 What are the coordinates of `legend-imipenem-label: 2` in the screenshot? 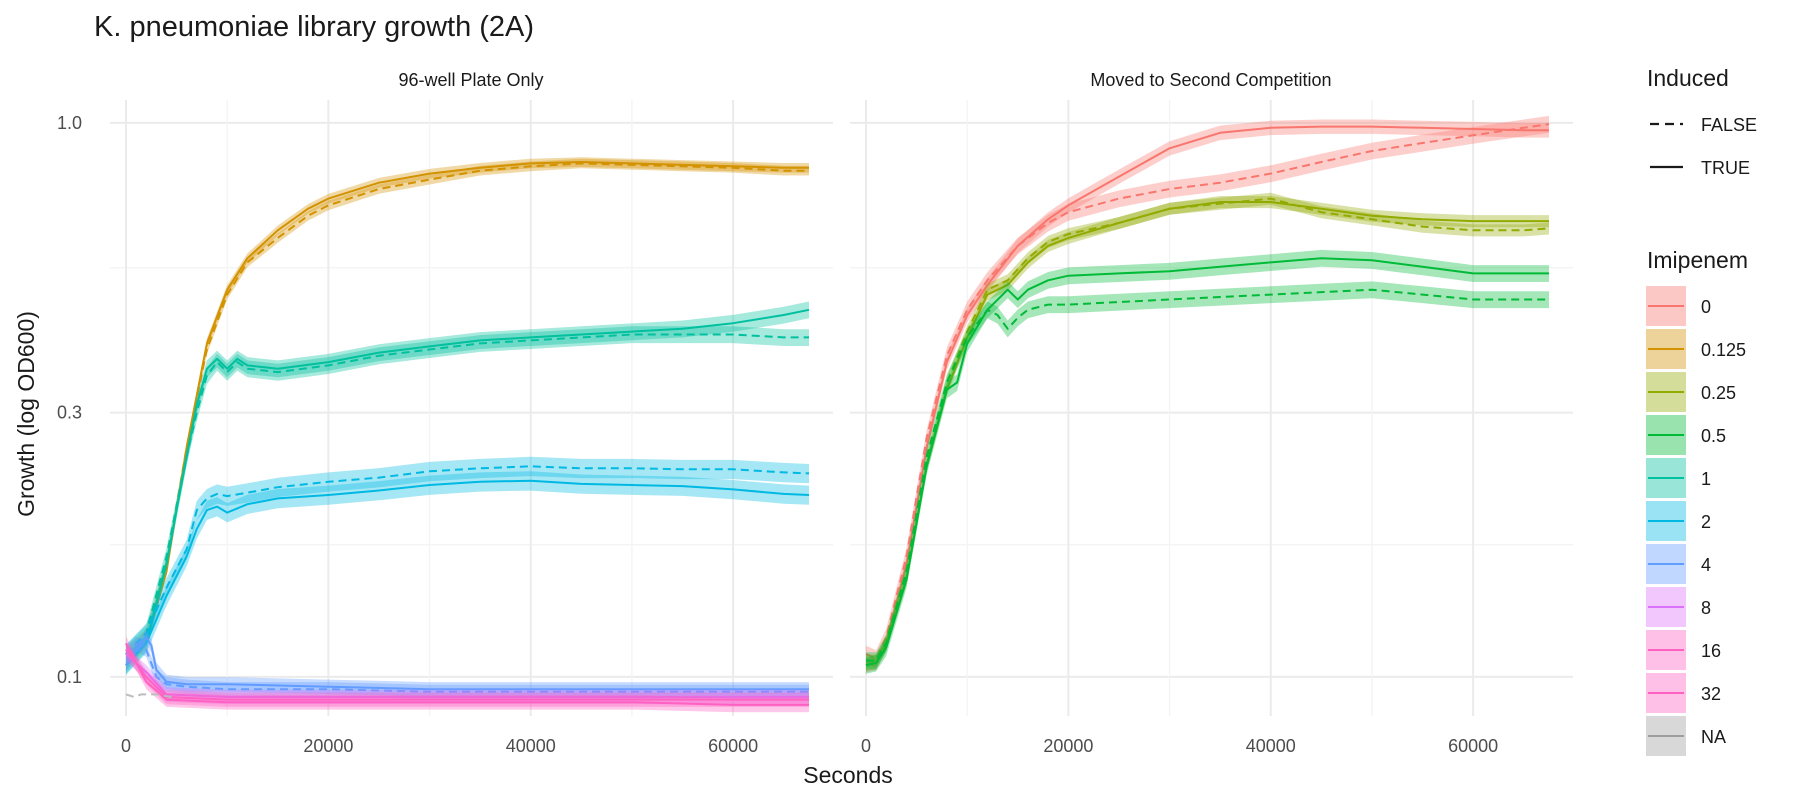 It's located at (1706, 522).